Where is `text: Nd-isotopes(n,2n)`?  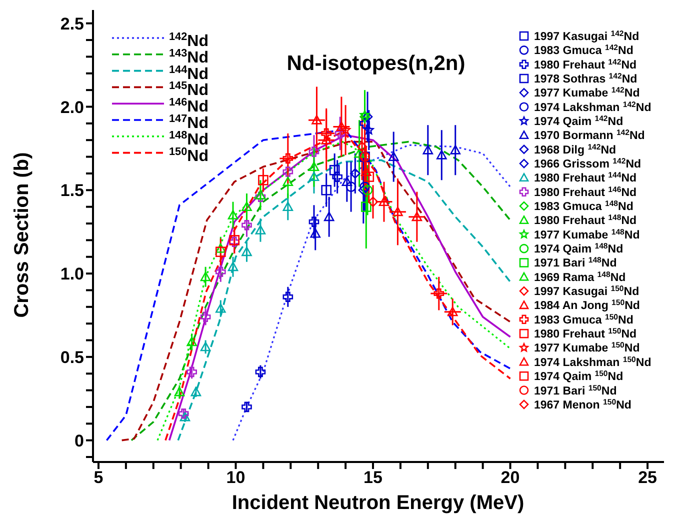
text: Nd-isotopes(n,2n) is located at coordinates (376, 63).